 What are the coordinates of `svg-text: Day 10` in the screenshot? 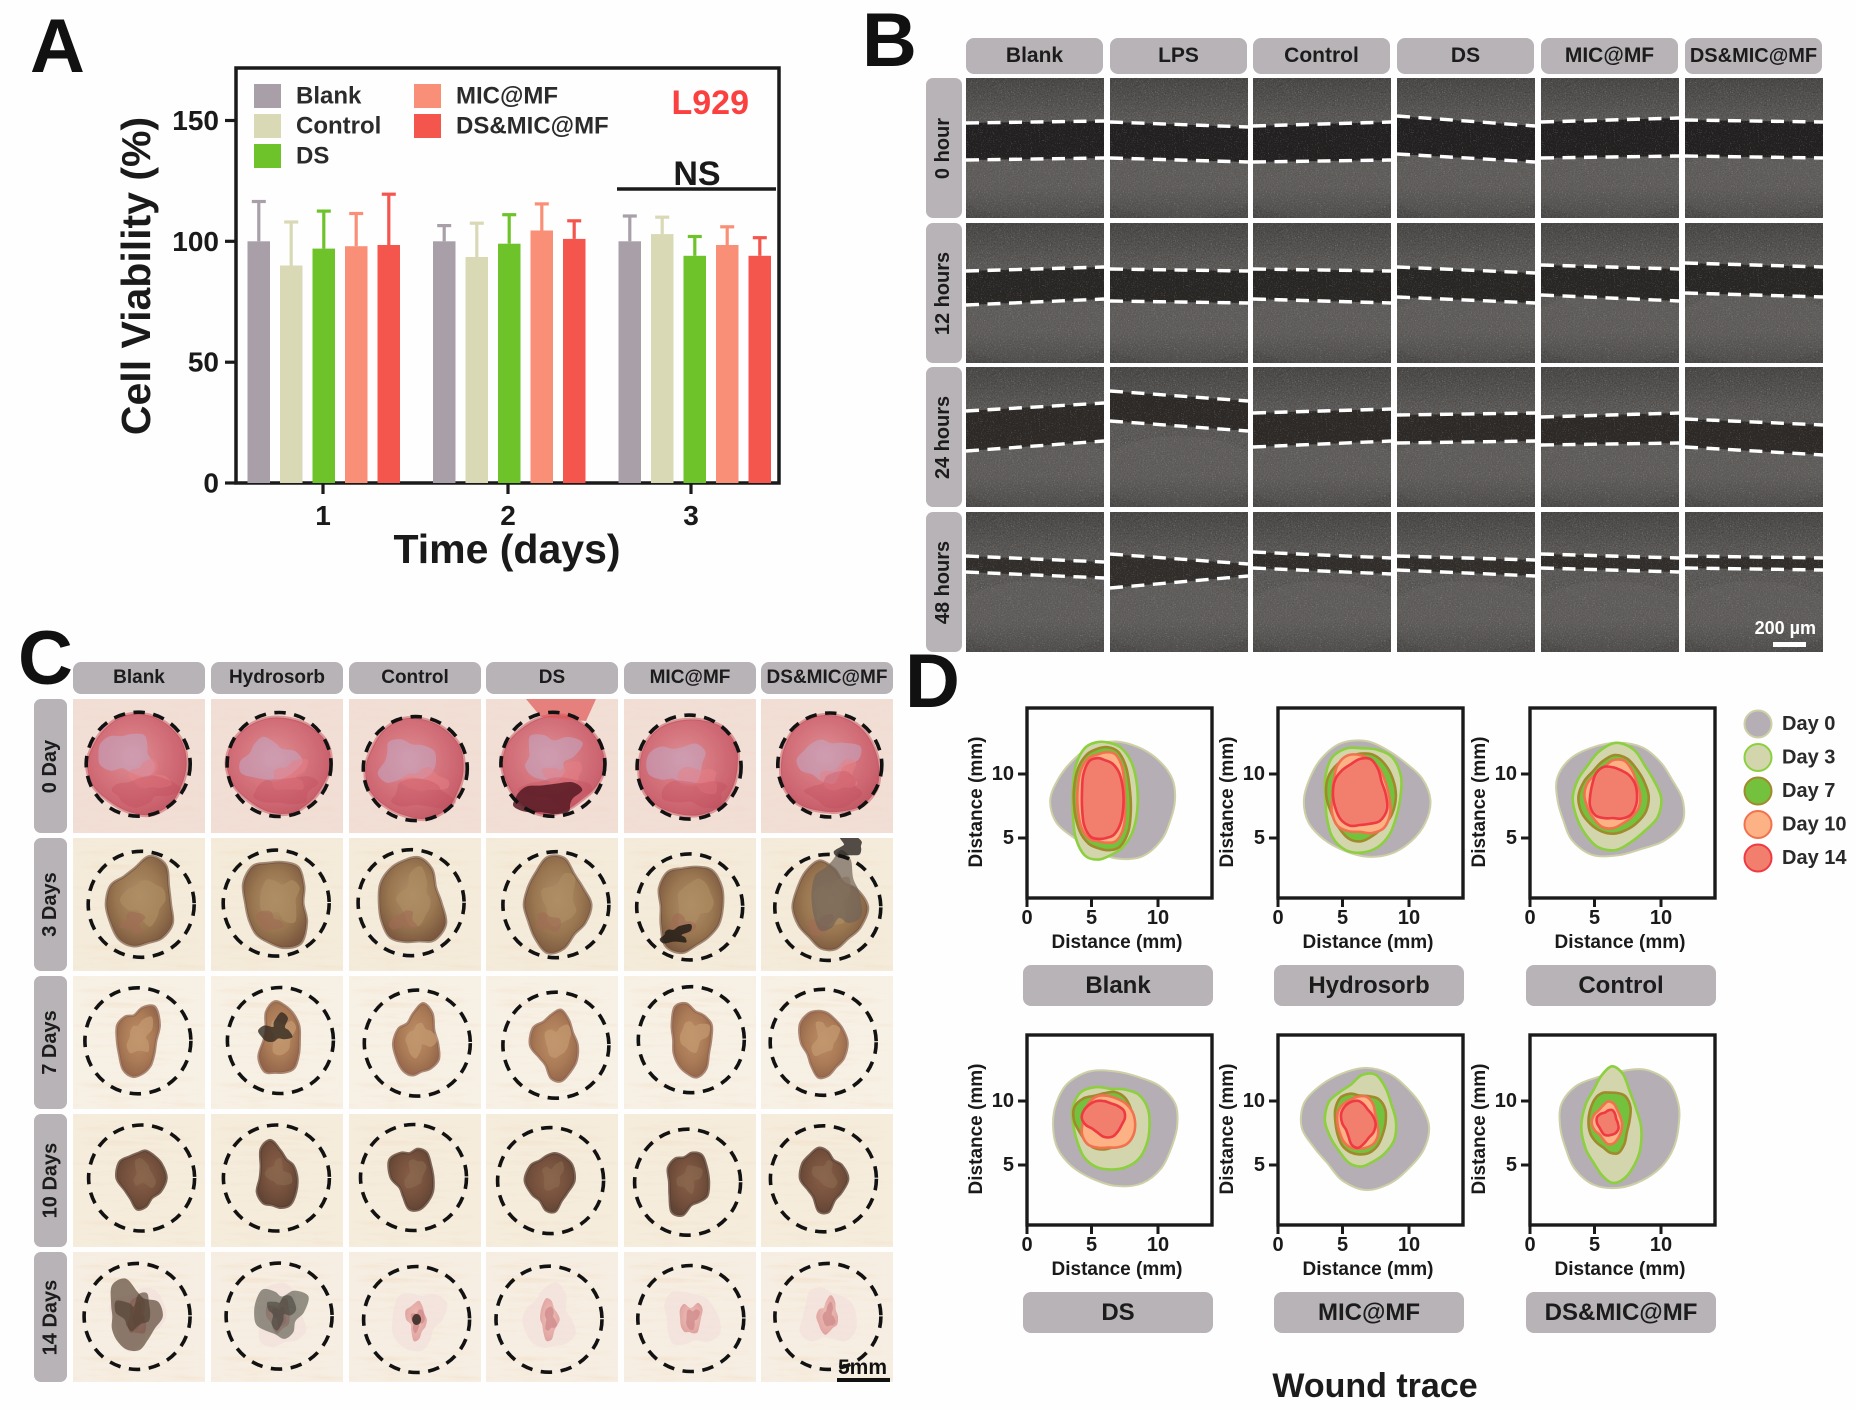 It's located at (1814, 825).